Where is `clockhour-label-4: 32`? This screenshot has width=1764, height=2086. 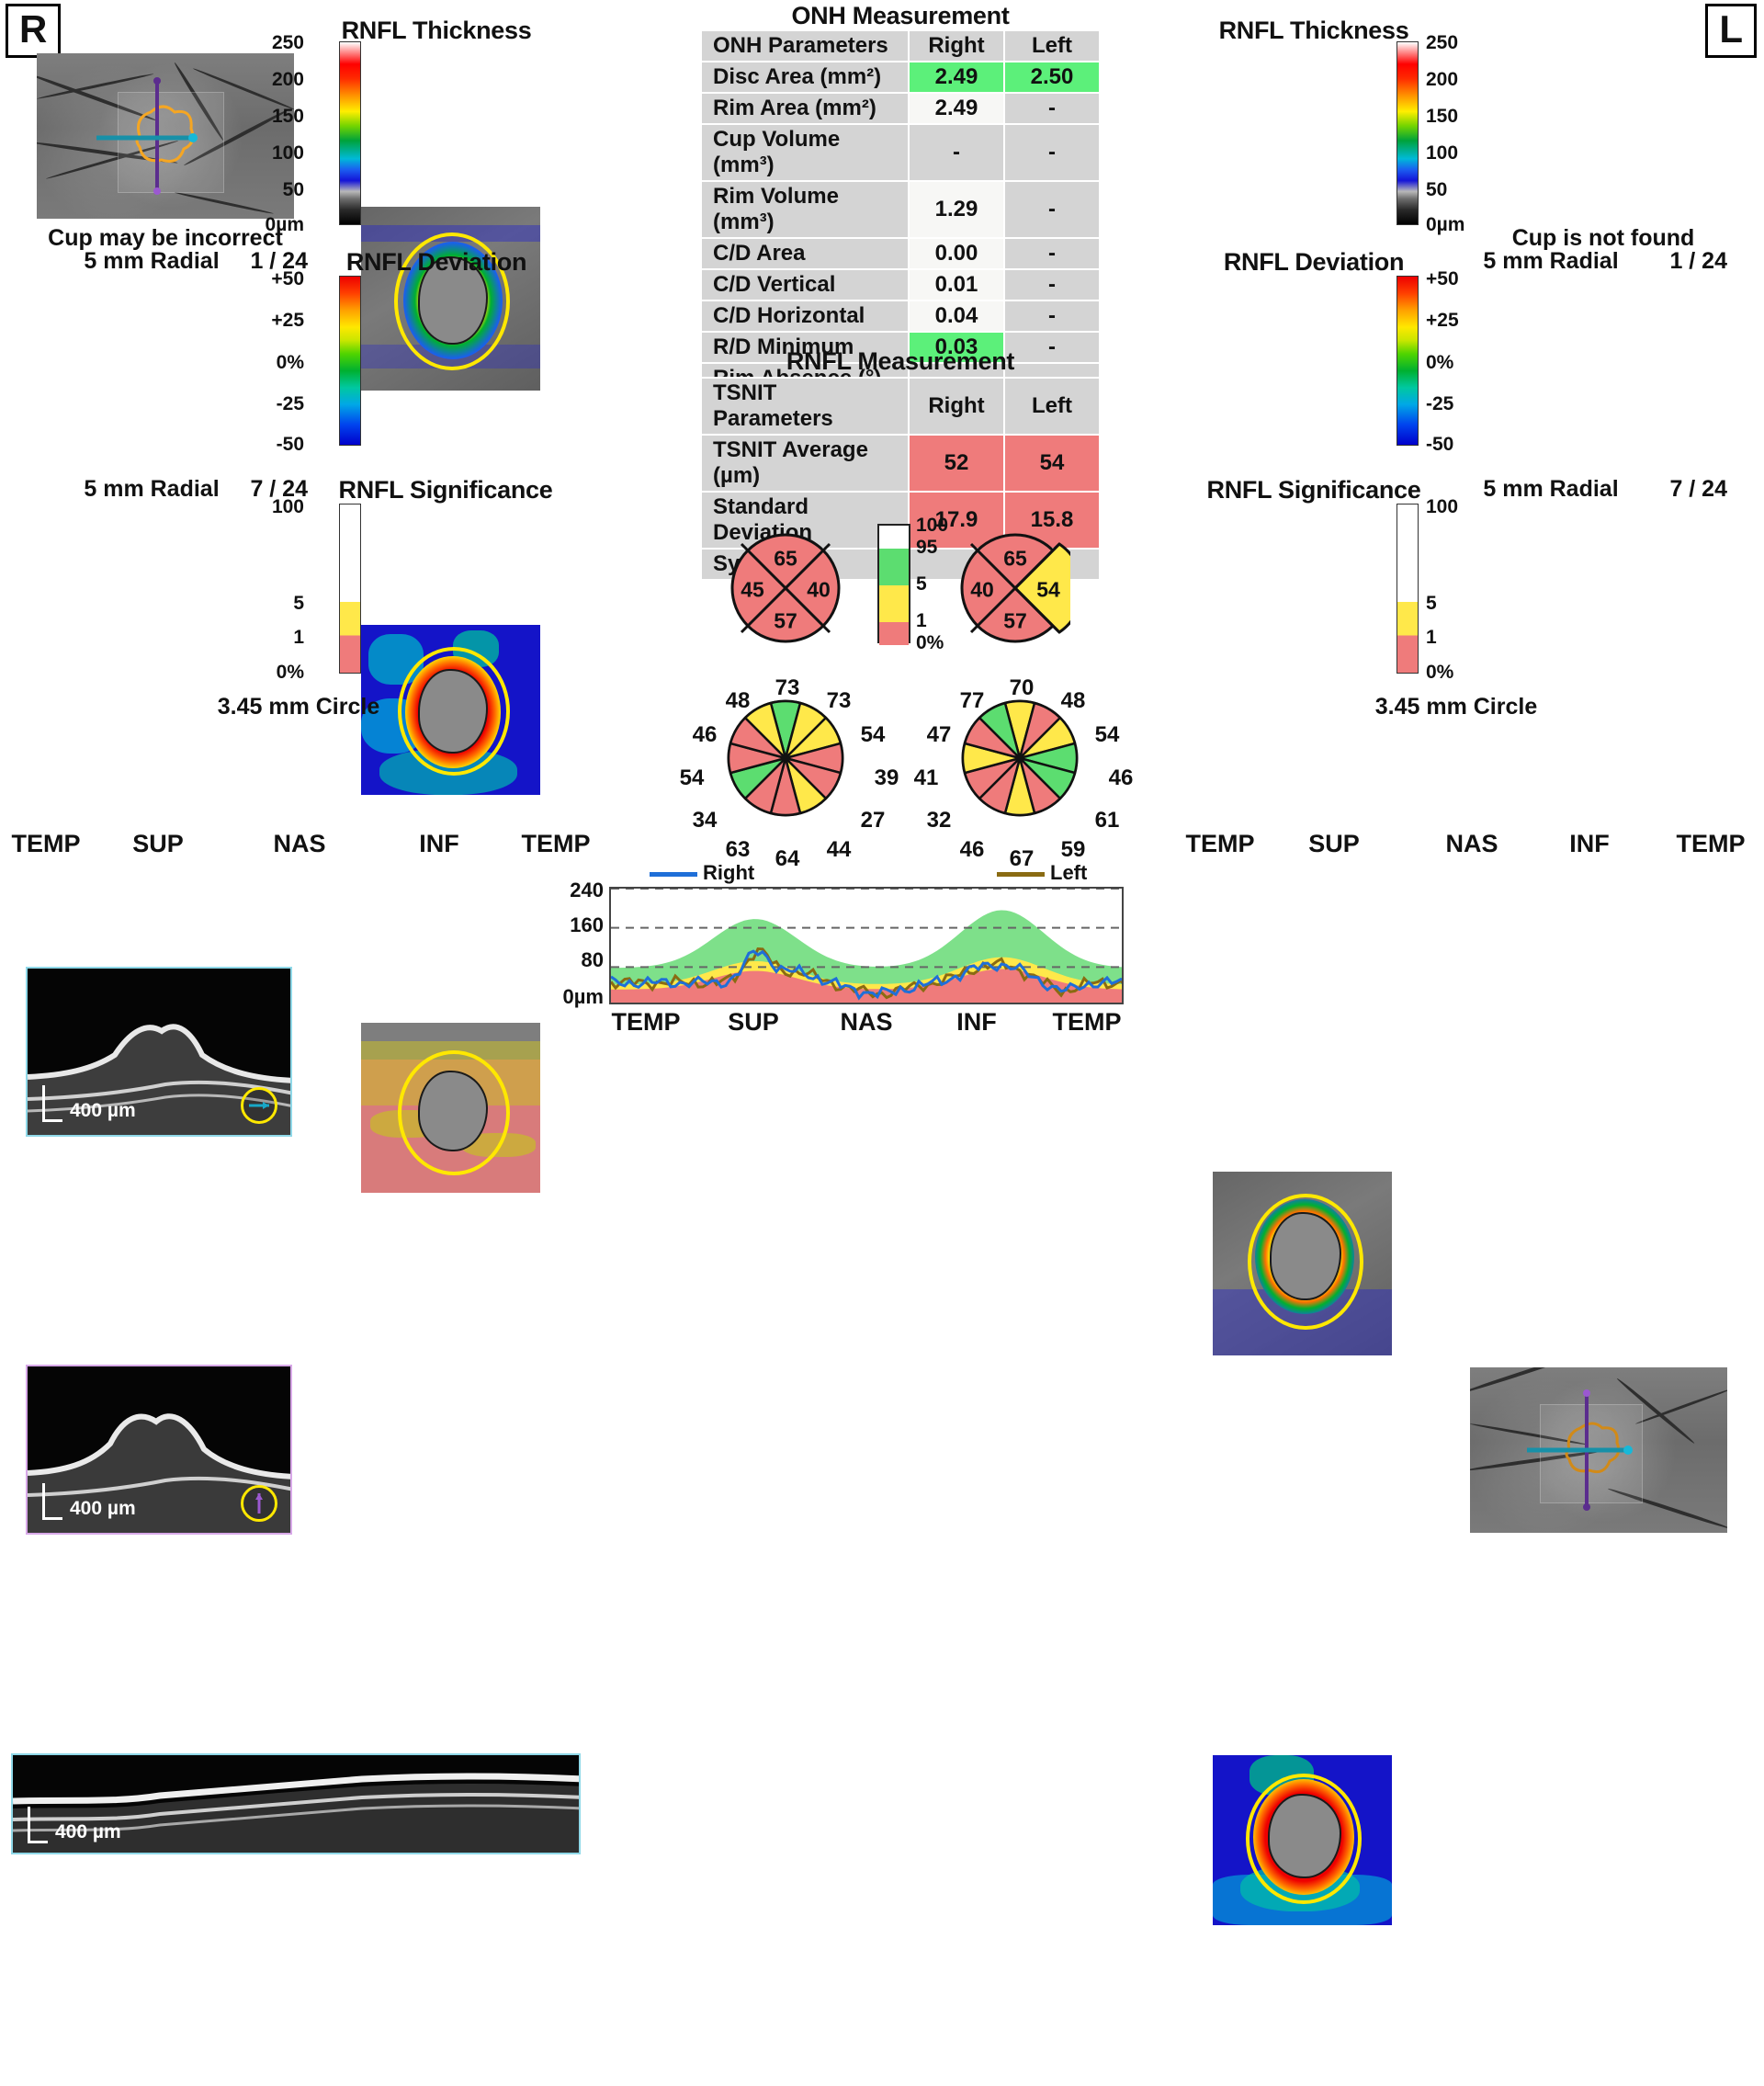 clockhour-label-4: 32 is located at coordinates (939, 820).